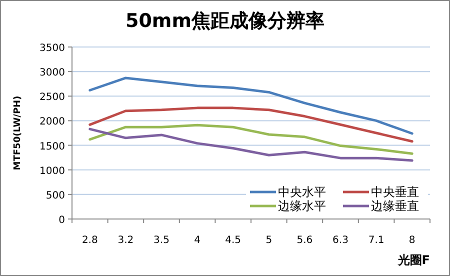 This screenshot has width=450, height=276. I want to click on x-tick-label: 2.8, so click(90, 240).